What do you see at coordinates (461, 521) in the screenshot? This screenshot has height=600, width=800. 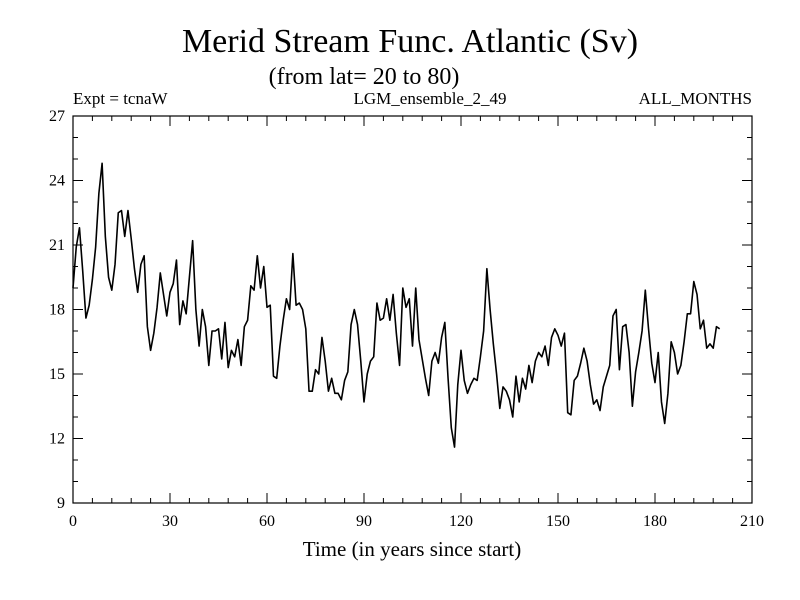 I see `x-tick-label: 120` at bounding box center [461, 521].